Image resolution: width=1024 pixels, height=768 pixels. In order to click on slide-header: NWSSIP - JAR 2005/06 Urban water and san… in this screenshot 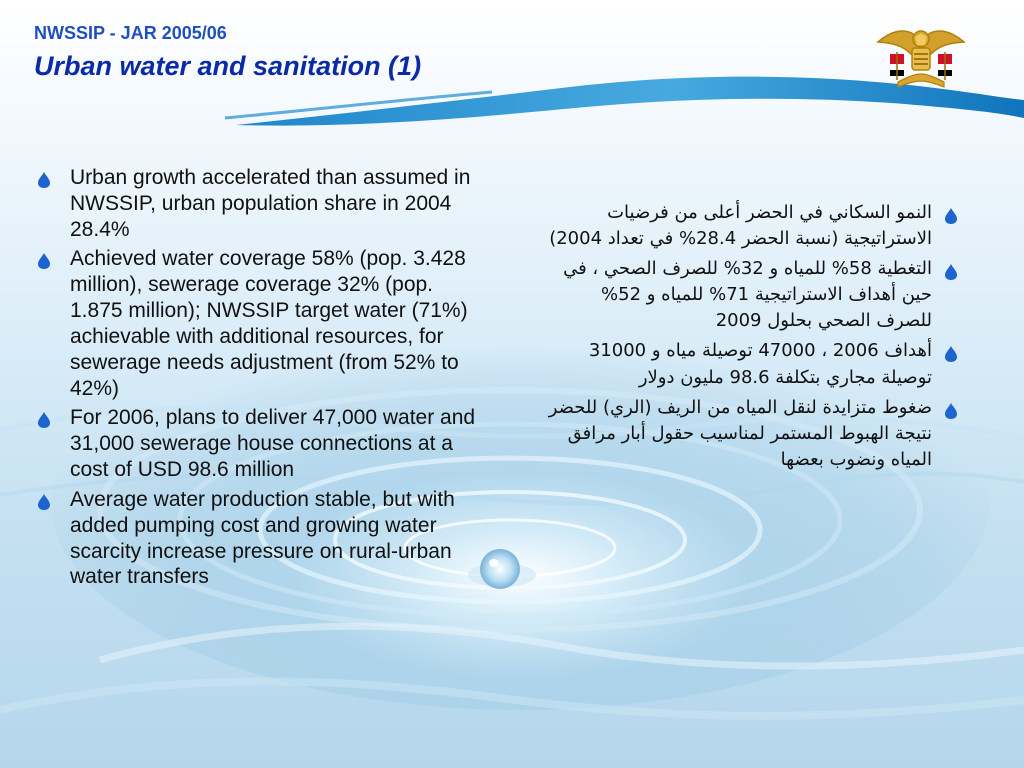, I will do `click(414, 52)`.